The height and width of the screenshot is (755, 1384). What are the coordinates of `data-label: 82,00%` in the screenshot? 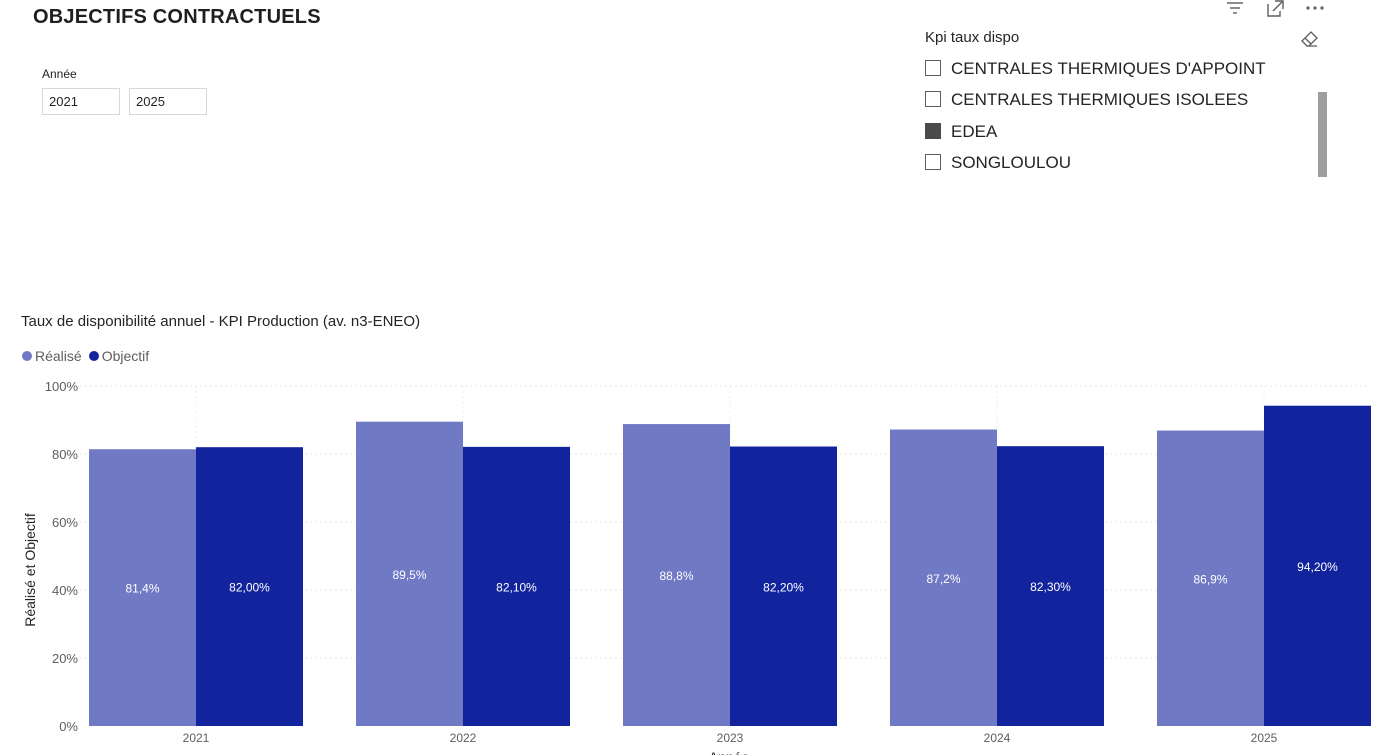 It's located at (249, 588).